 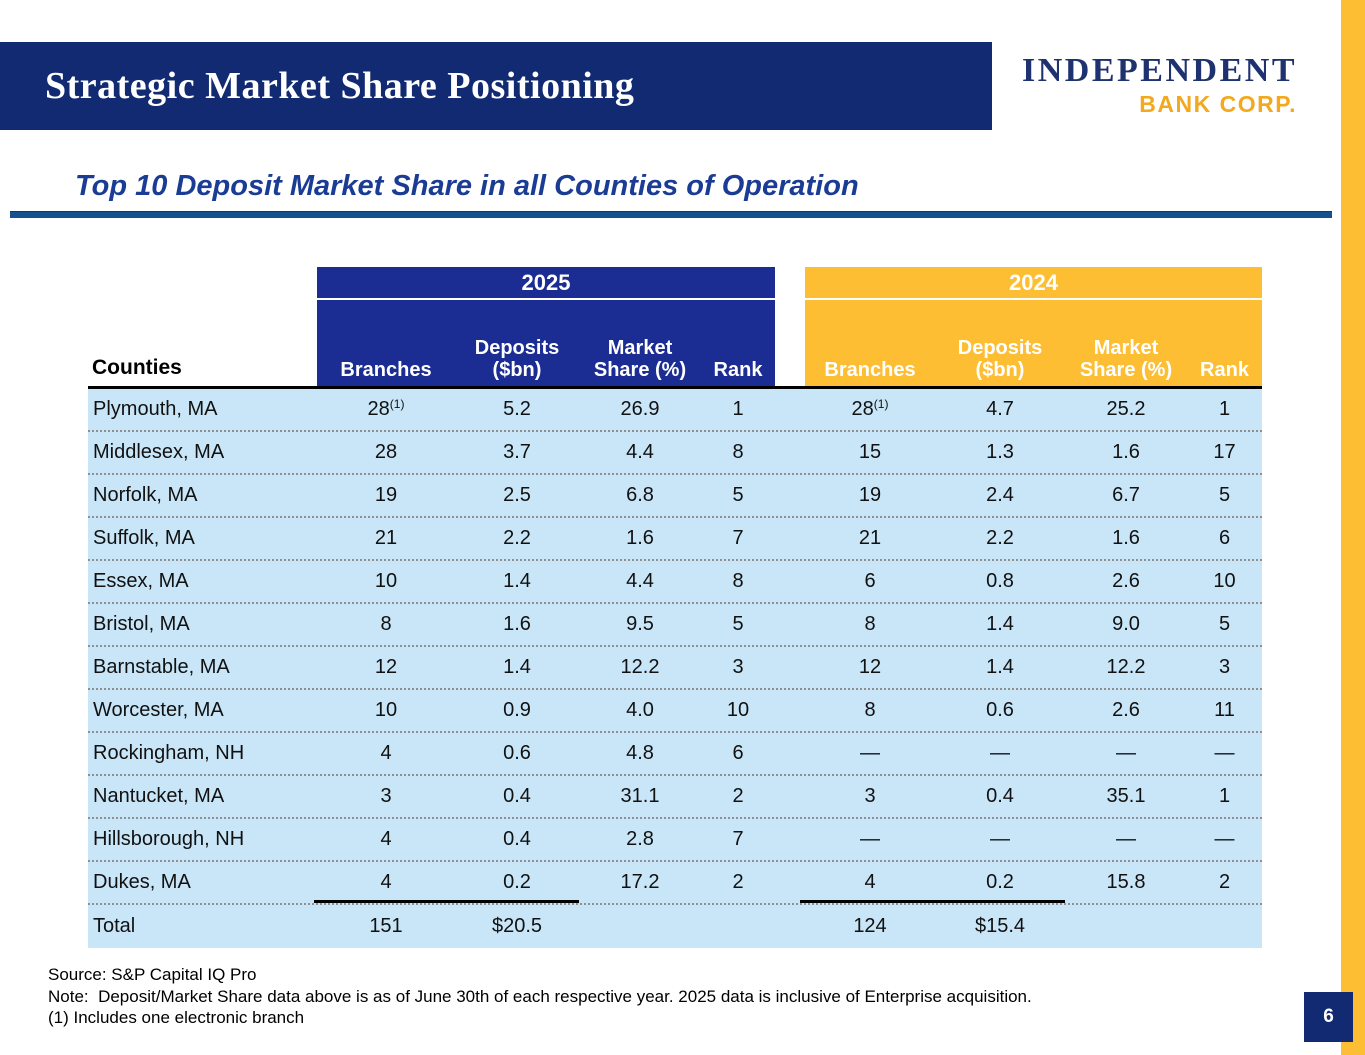 What do you see at coordinates (517, 409) in the screenshot?
I see `deposits-2025-cell: 5.2` at bounding box center [517, 409].